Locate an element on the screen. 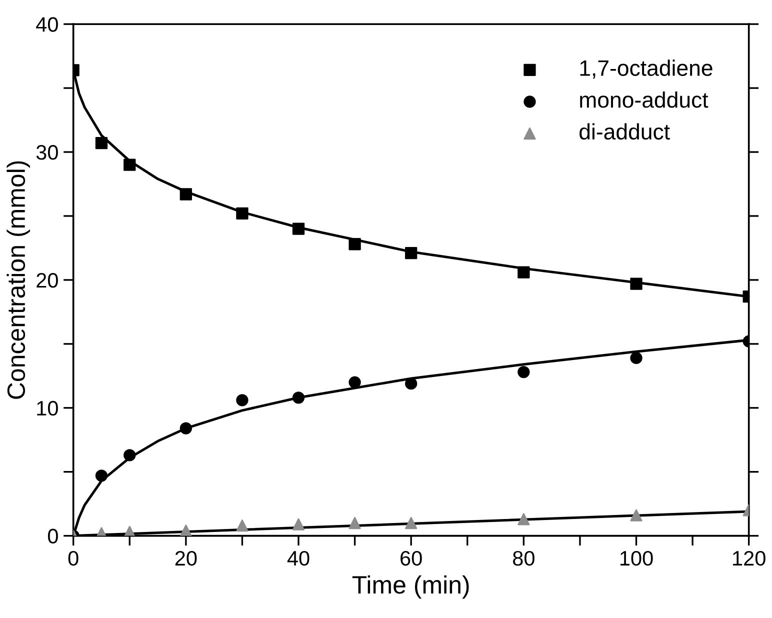  legend-label: mono-adduct is located at coordinates (644, 99).